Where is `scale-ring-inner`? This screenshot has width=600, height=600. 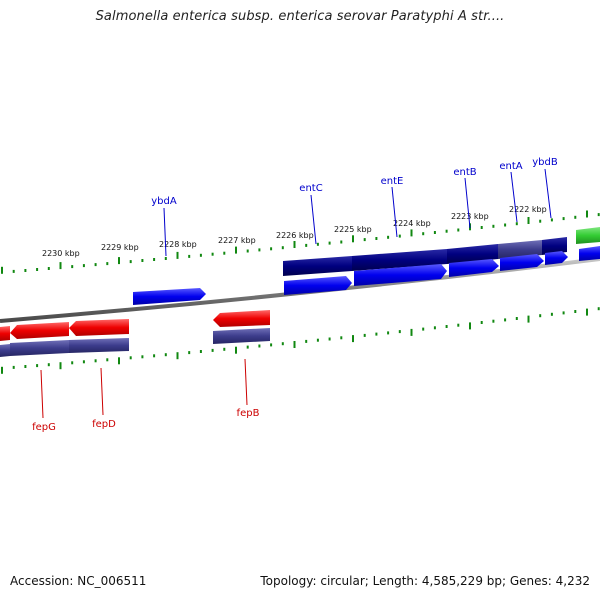
scale-ring-inner is located at coordinates (300, 340).